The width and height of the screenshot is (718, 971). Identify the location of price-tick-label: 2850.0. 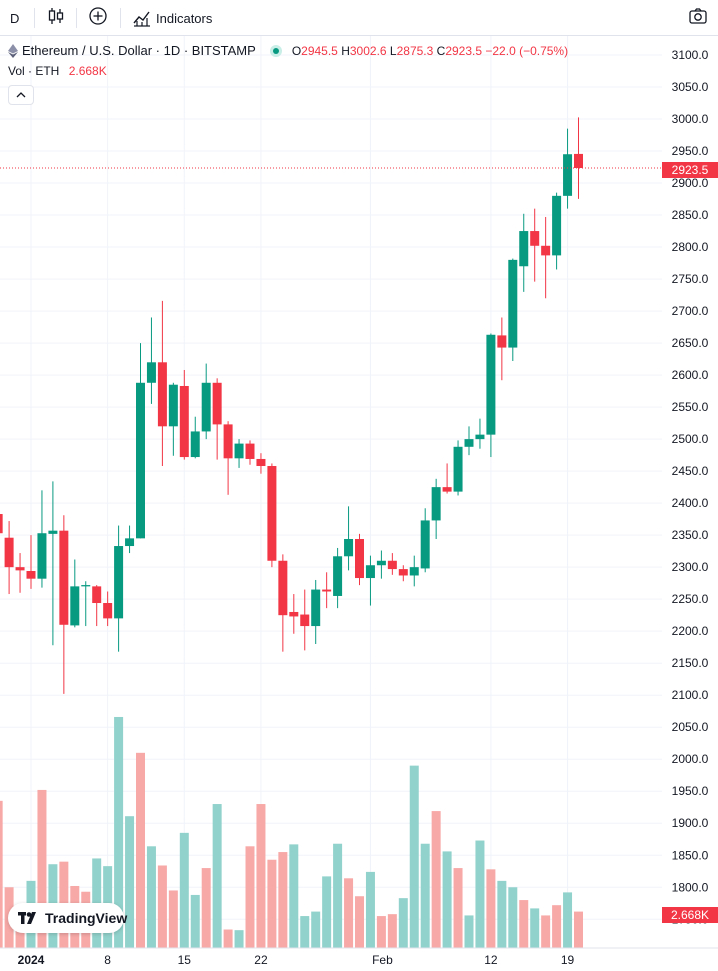
(690, 215).